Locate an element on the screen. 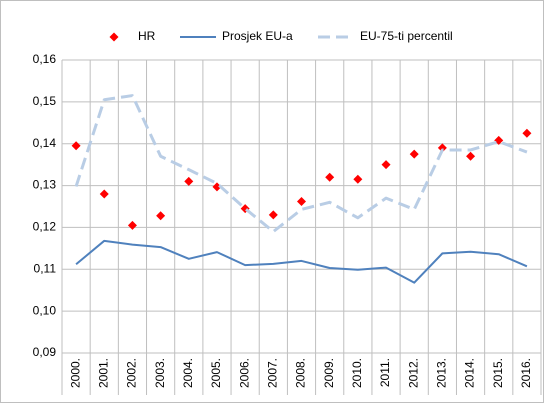 The width and height of the screenshot is (544, 403). series-line is located at coordinates (301, 261).